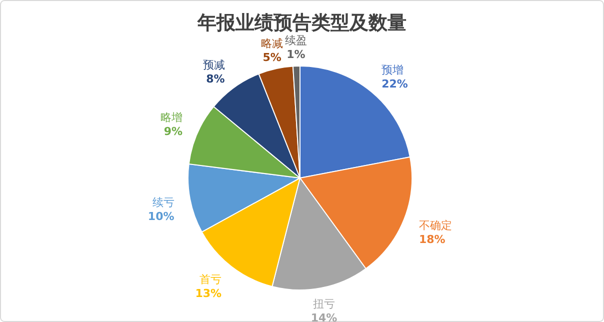  What do you see at coordinates (395, 83) in the screenshot?
I see `data-label: 22%` at bounding box center [395, 83].